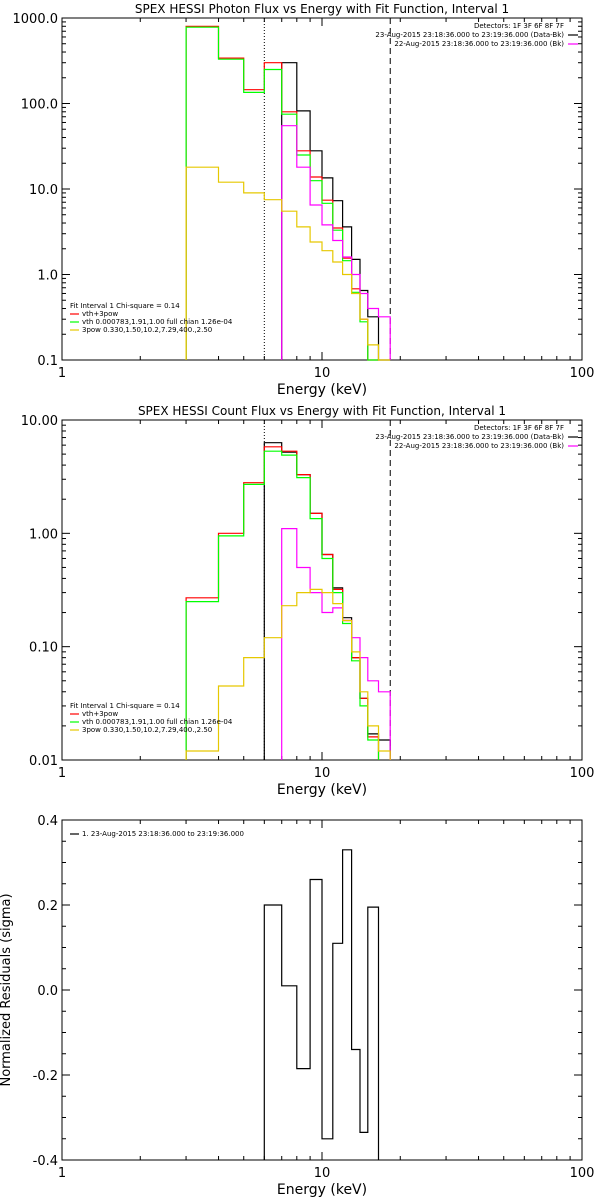 The image size is (600, 1200). I want to click on y-tick-label: 1000.0, so click(36, 19).